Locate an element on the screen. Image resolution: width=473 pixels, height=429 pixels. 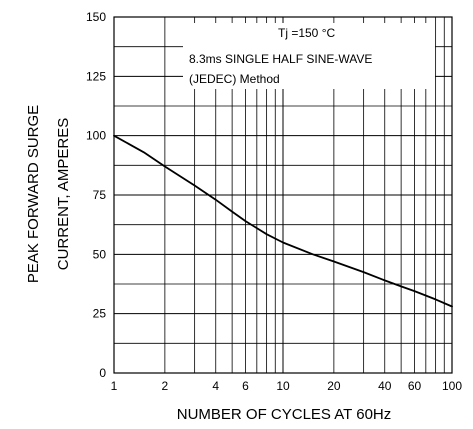
y-tick-label: 75 is located at coordinates (100, 195).